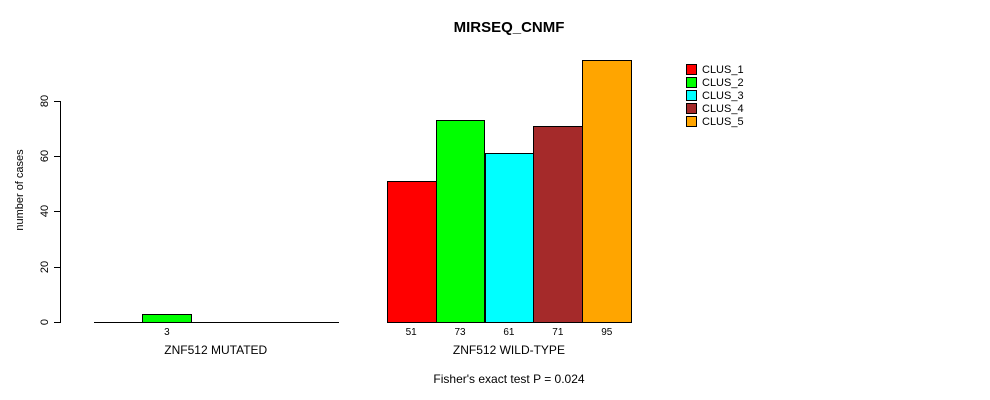 The image size is (990, 400). What do you see at coordinates (723, 108) in the screenshot?
I see `legend-label: CLUS_4` at bounding box center [723, 108].